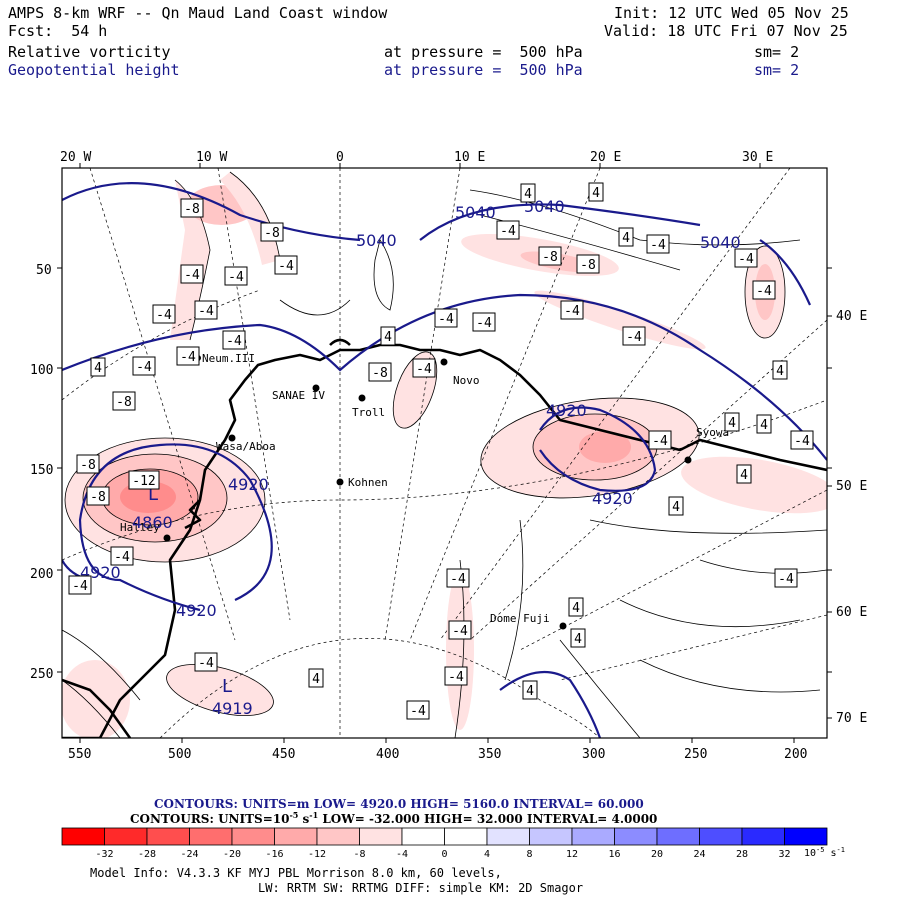 This screenshot has height=900, width=900. I want to click on colorbar-tick-label: -20, so click(232, 854).